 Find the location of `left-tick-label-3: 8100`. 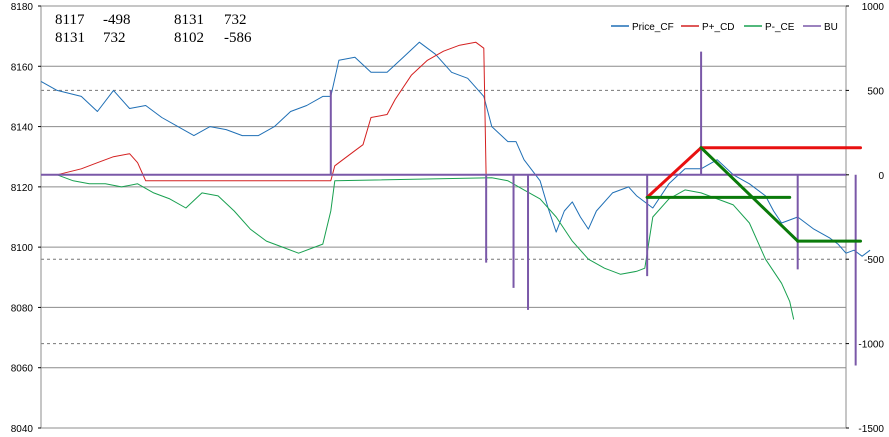

left-tick-label-3: 8100 is located at coordinates (22, 248).